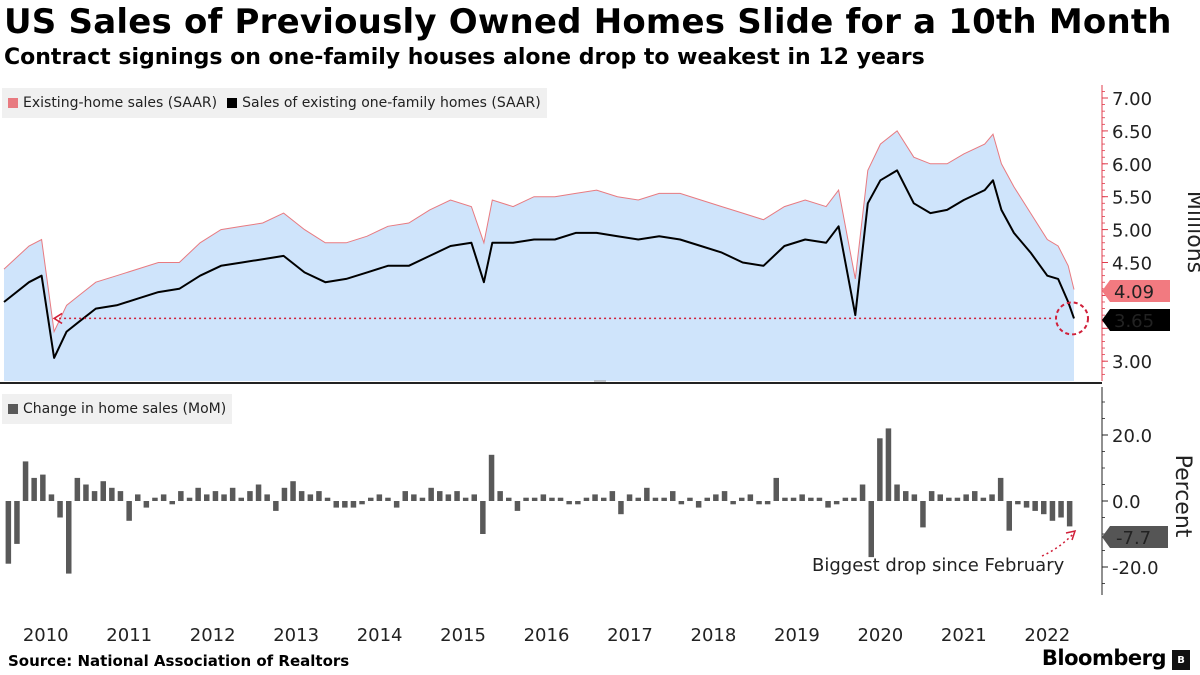 The height and width of the screenshot is (675, 1200). Describe the element at coordinates (1134, 292) in the screenshot. I see `existing-last-value-tag-label: 4.09` at that location.